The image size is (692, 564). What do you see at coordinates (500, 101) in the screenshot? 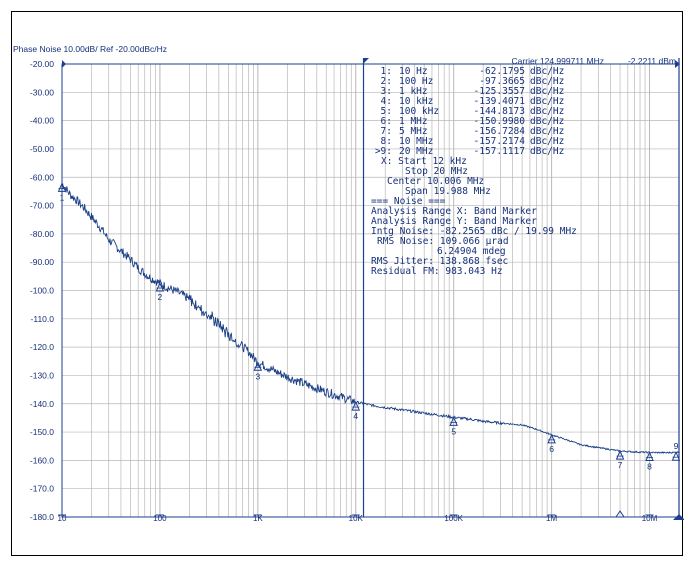
I see `marker-value: -139.4071` at bounding box center [500, 101].